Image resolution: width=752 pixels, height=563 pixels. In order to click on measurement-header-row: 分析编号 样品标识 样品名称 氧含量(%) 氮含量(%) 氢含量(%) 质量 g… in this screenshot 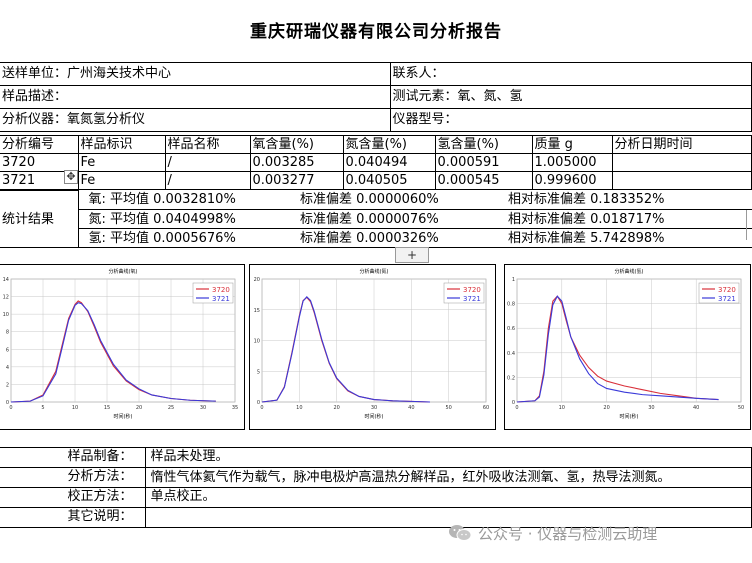, I will do `click(376, 144)`.